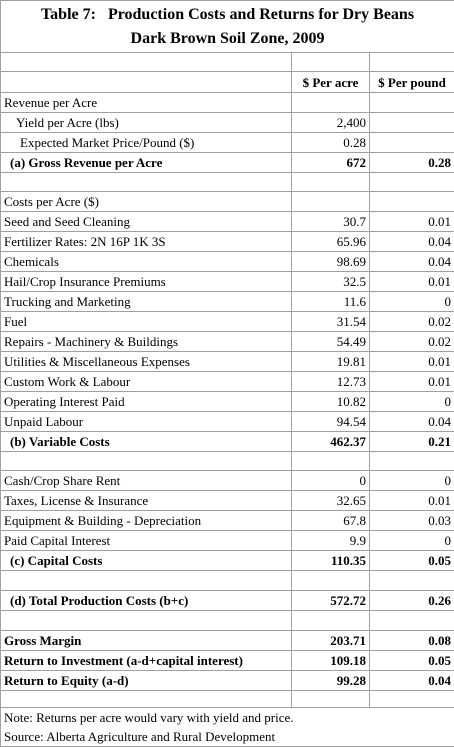  Describe the element at coordinates (227, 142) in the screenshot. I see `data-row: Expected Market Price/Pound ($) 0.28` at that location.